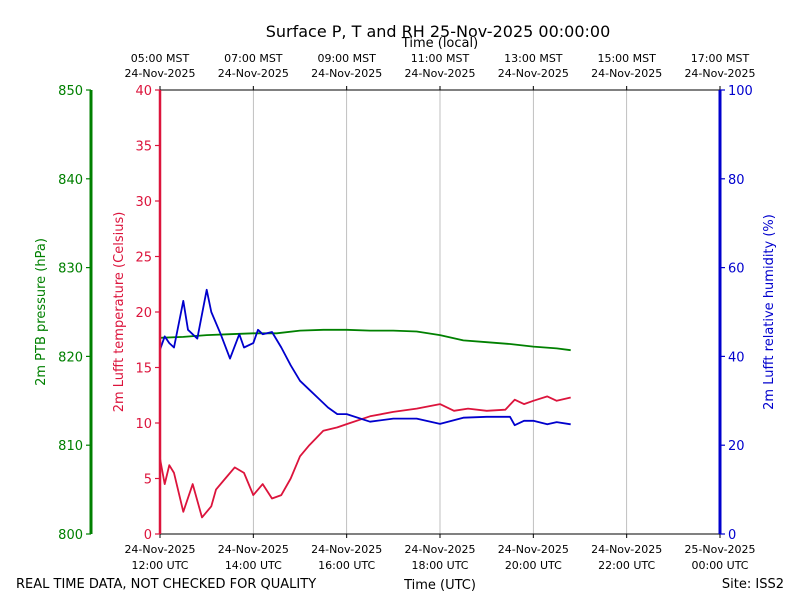 The width and height of the screenshot is (800, 600). What do you see at coordinates (159, 565) in the screenshot?
I see `x-tick-label-time: 12:00 UTC` at bounding box center [159, 565].